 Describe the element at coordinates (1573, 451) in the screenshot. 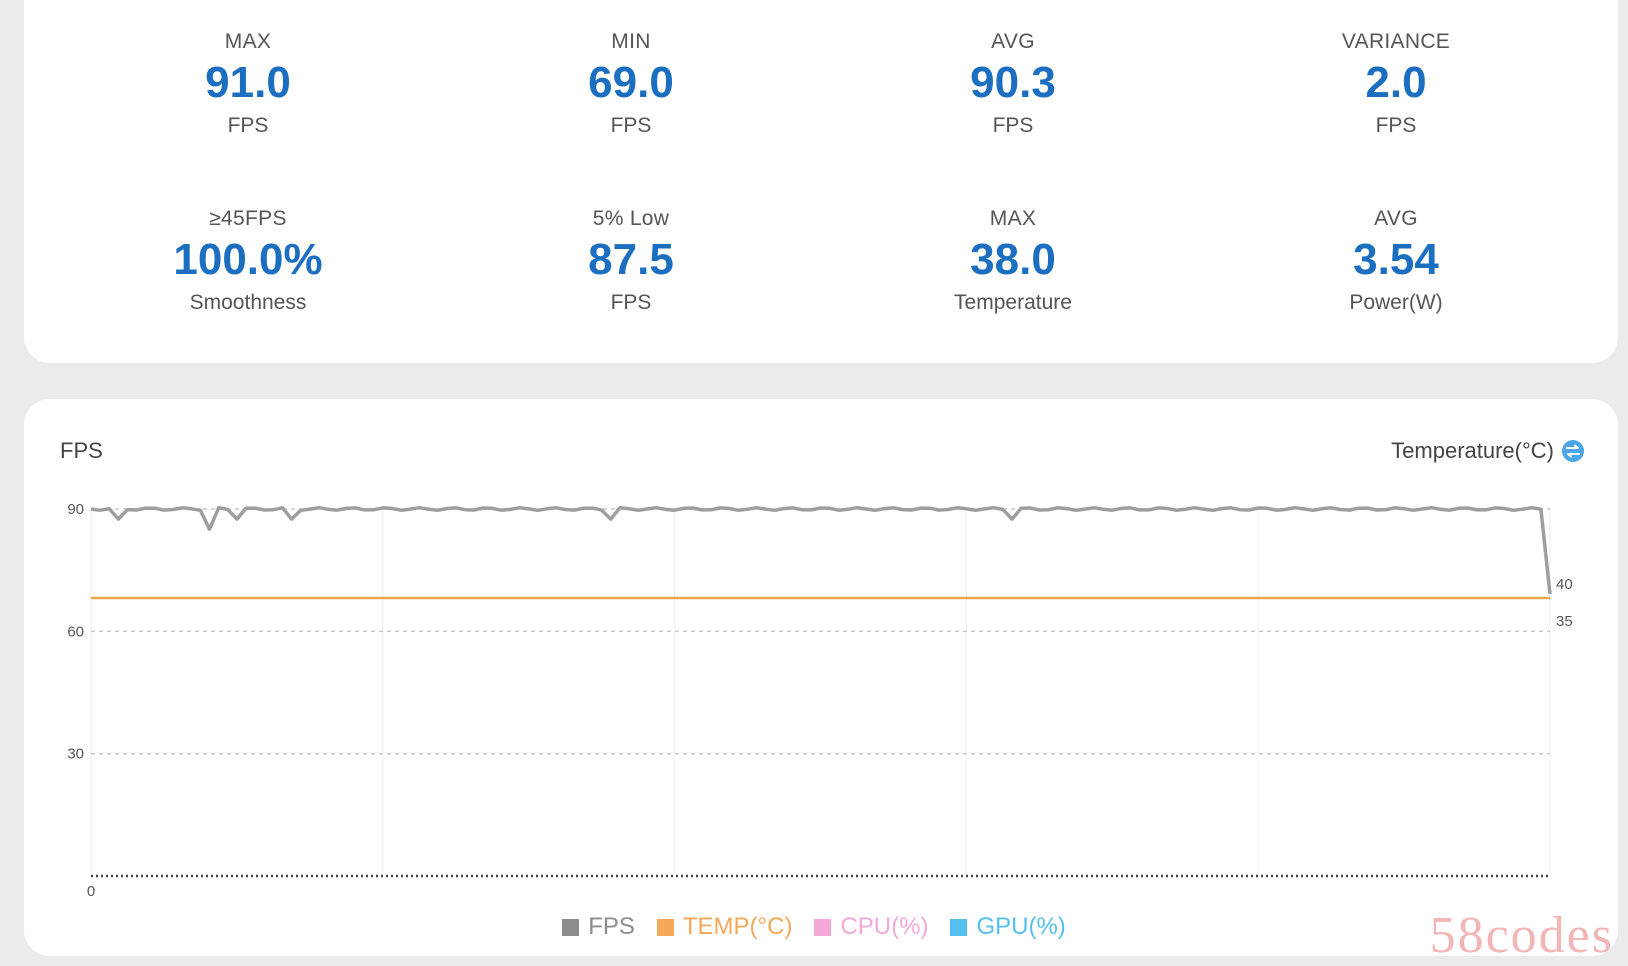

I see `swap-vertical-icon` at that location.